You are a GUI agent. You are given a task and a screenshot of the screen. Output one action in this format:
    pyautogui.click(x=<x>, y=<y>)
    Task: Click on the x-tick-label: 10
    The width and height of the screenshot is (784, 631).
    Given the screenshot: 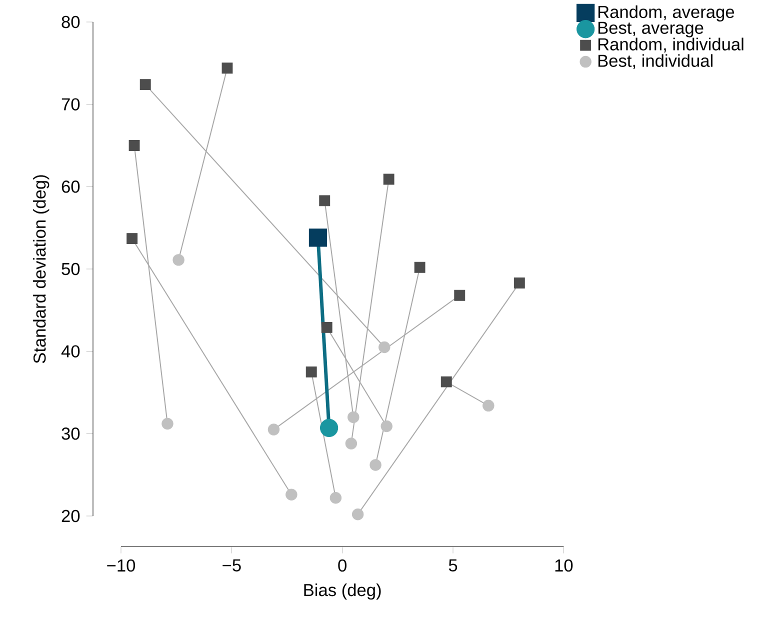 What is the action you would take?
    pyautogui.click(x=564, y=565)
    